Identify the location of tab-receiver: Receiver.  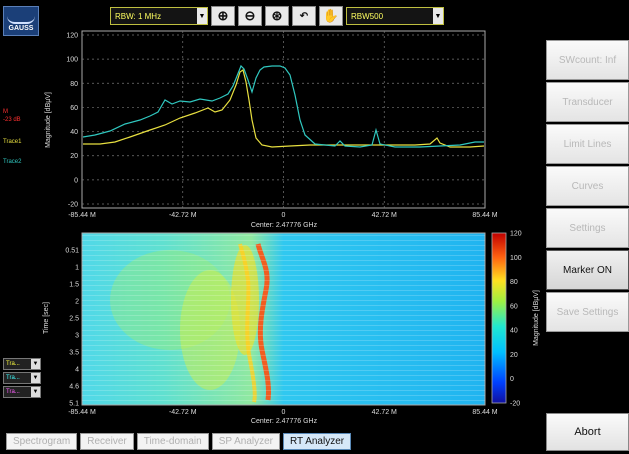
(107, 441).